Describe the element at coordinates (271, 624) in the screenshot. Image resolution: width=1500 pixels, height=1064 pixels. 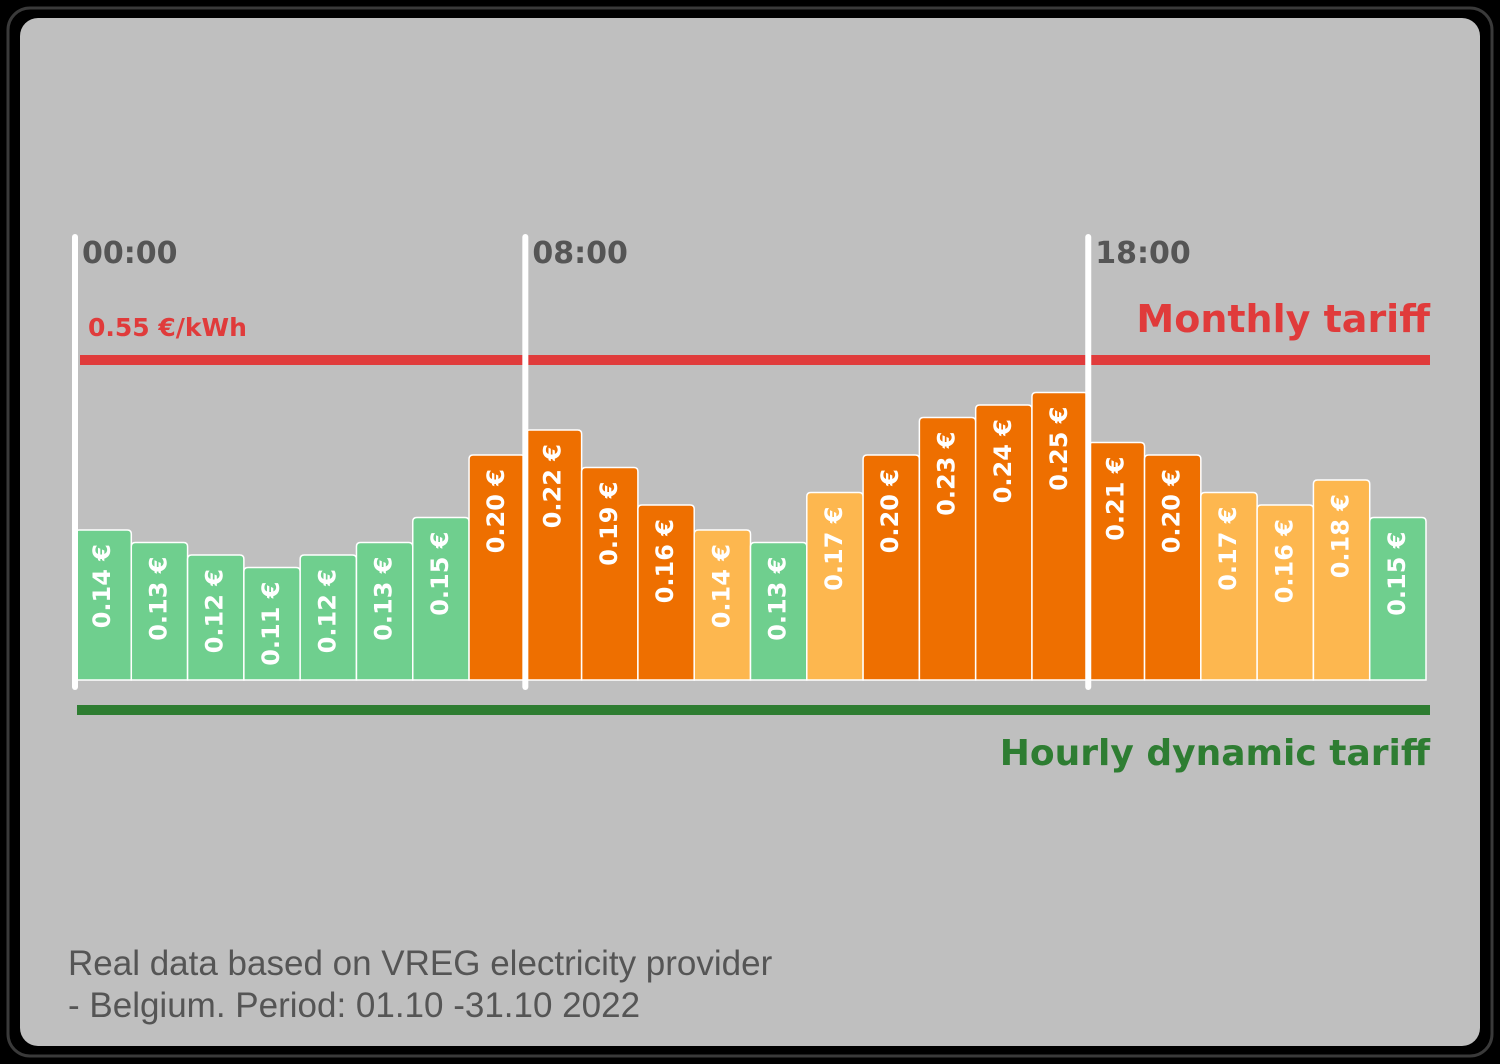
I see `value-label: 0.11 €` at that location.